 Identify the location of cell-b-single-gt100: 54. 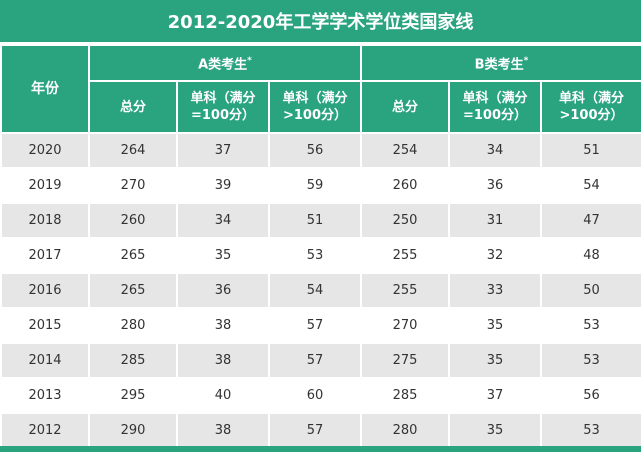
(590, 185).